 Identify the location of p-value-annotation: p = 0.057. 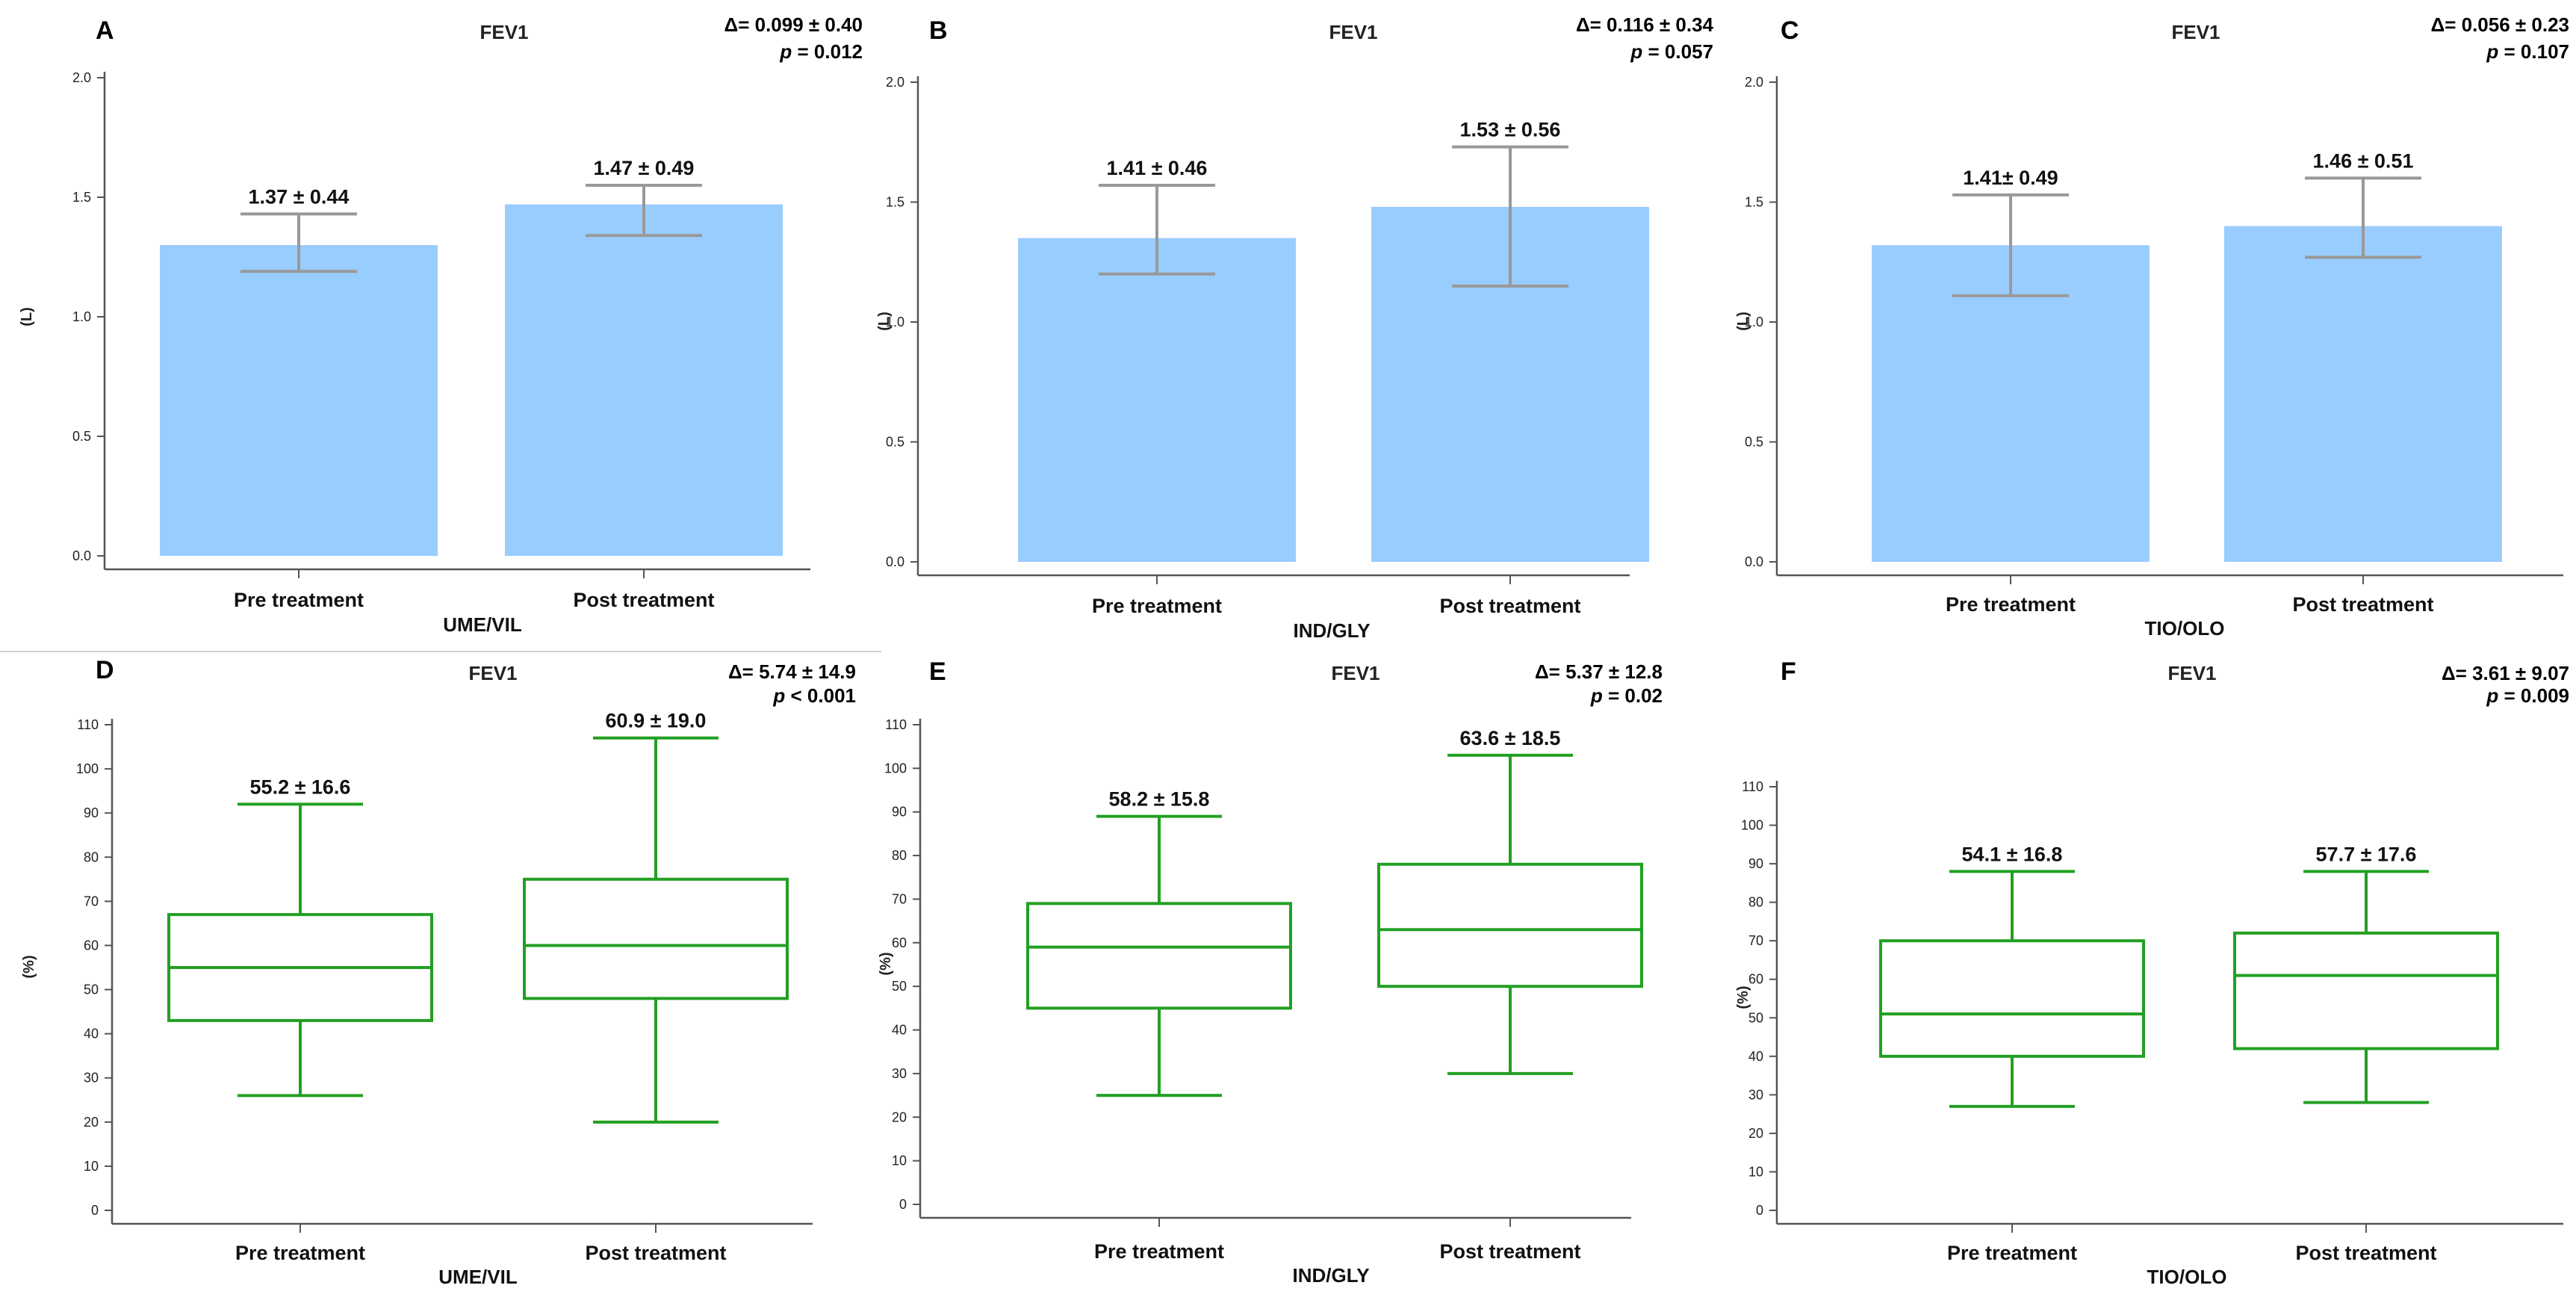
(1672, 52).